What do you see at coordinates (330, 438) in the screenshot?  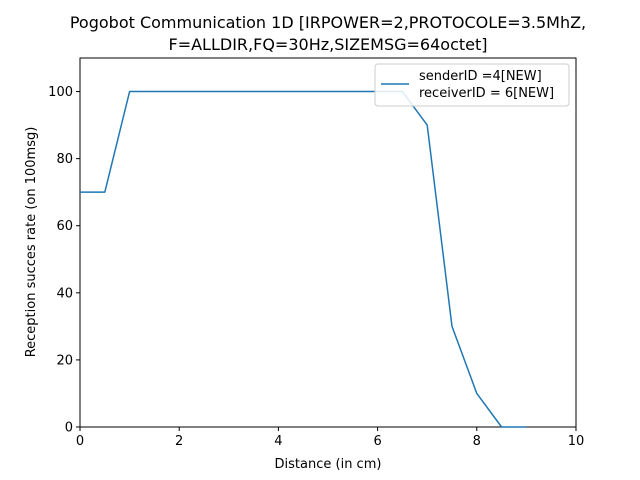 I see `x-axis: 0 2 4 6 8 10` at bounding box center [330, 438].